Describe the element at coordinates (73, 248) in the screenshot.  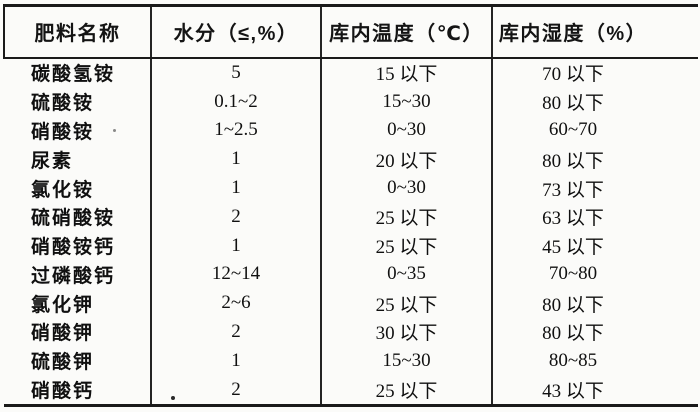
I see `fertilizer-name: 硝酸铵钙` at that location.